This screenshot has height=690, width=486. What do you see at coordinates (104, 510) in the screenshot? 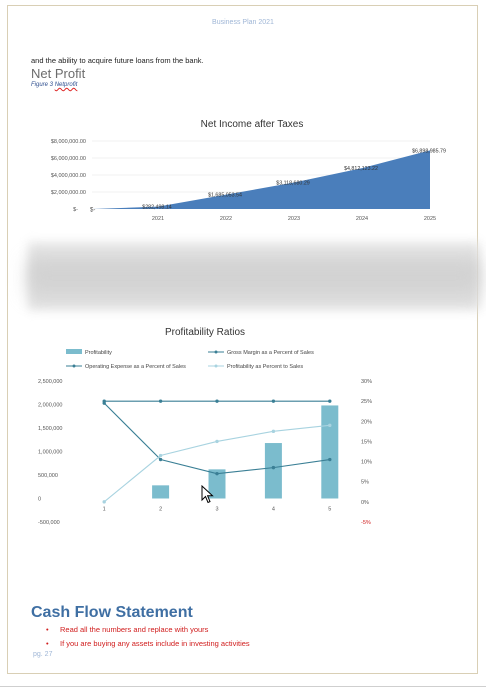
I see `x-tick-label: 1` at bounding box center [104, 510].